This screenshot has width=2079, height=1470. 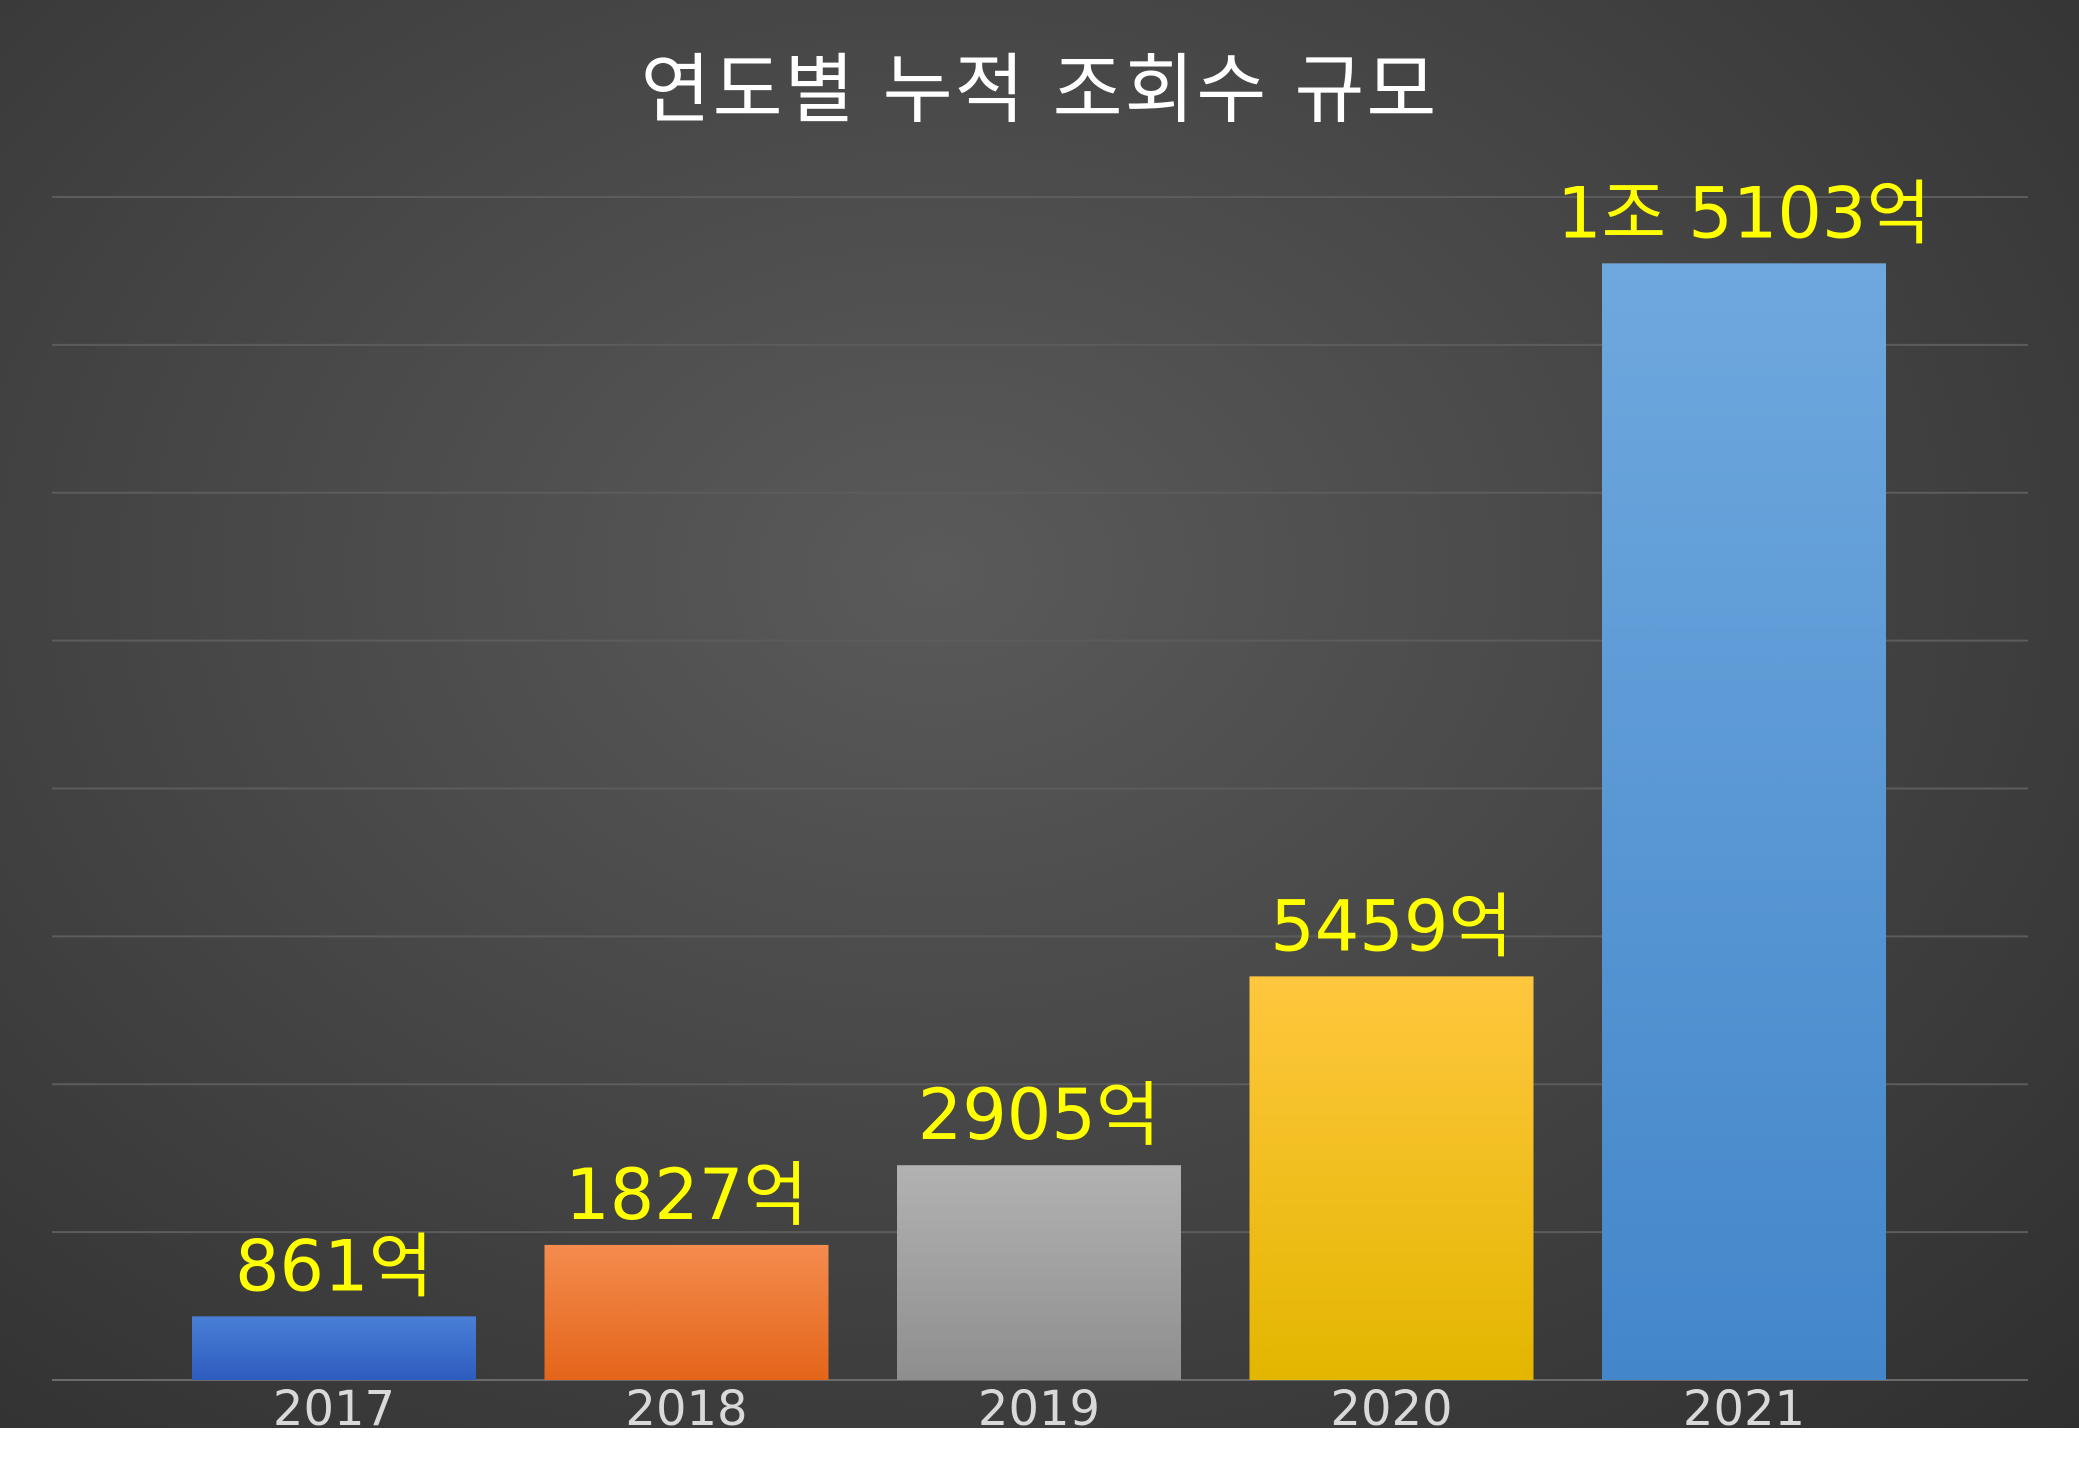 What do you see at coordinates (686, 1404) in the screenshot?
I see `x-tick-2018: 2018` at bounding box center [686, 1404].